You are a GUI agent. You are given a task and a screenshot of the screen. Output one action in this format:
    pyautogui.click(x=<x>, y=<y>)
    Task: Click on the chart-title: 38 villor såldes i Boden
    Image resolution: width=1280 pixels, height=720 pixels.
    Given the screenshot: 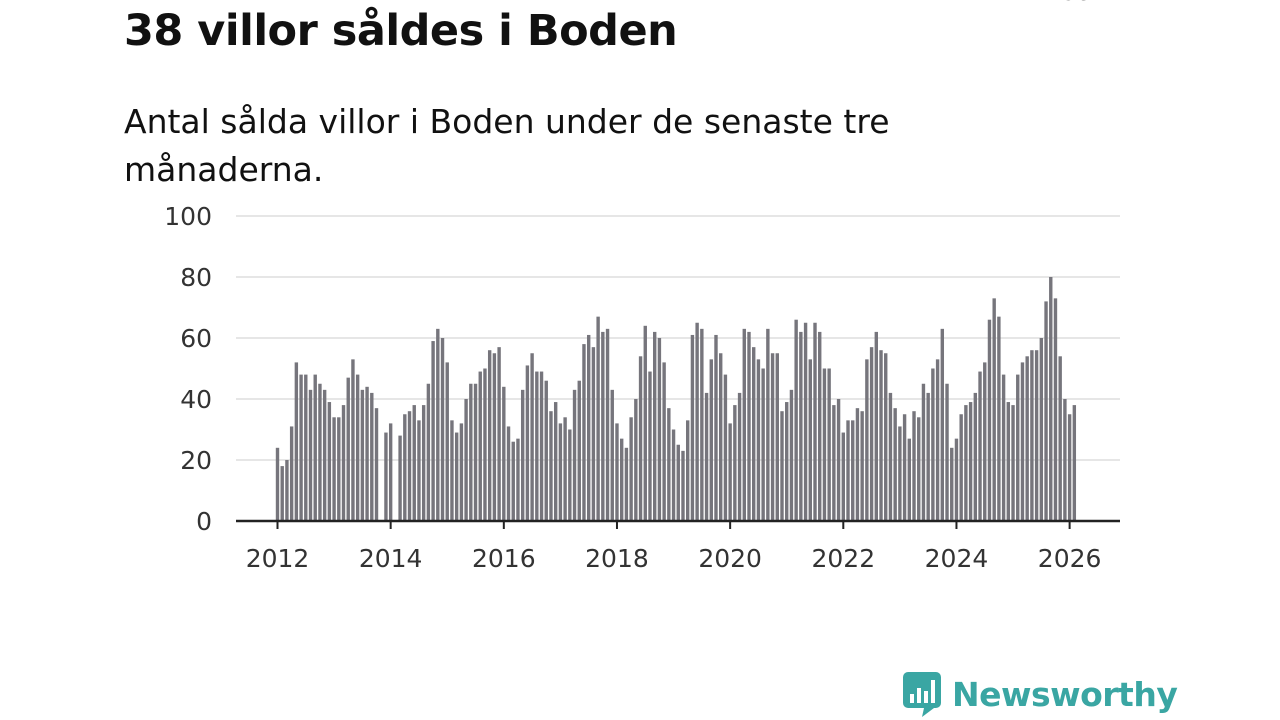 What is the action you would take?
    pyautogui.click(x=401, y=31)
    